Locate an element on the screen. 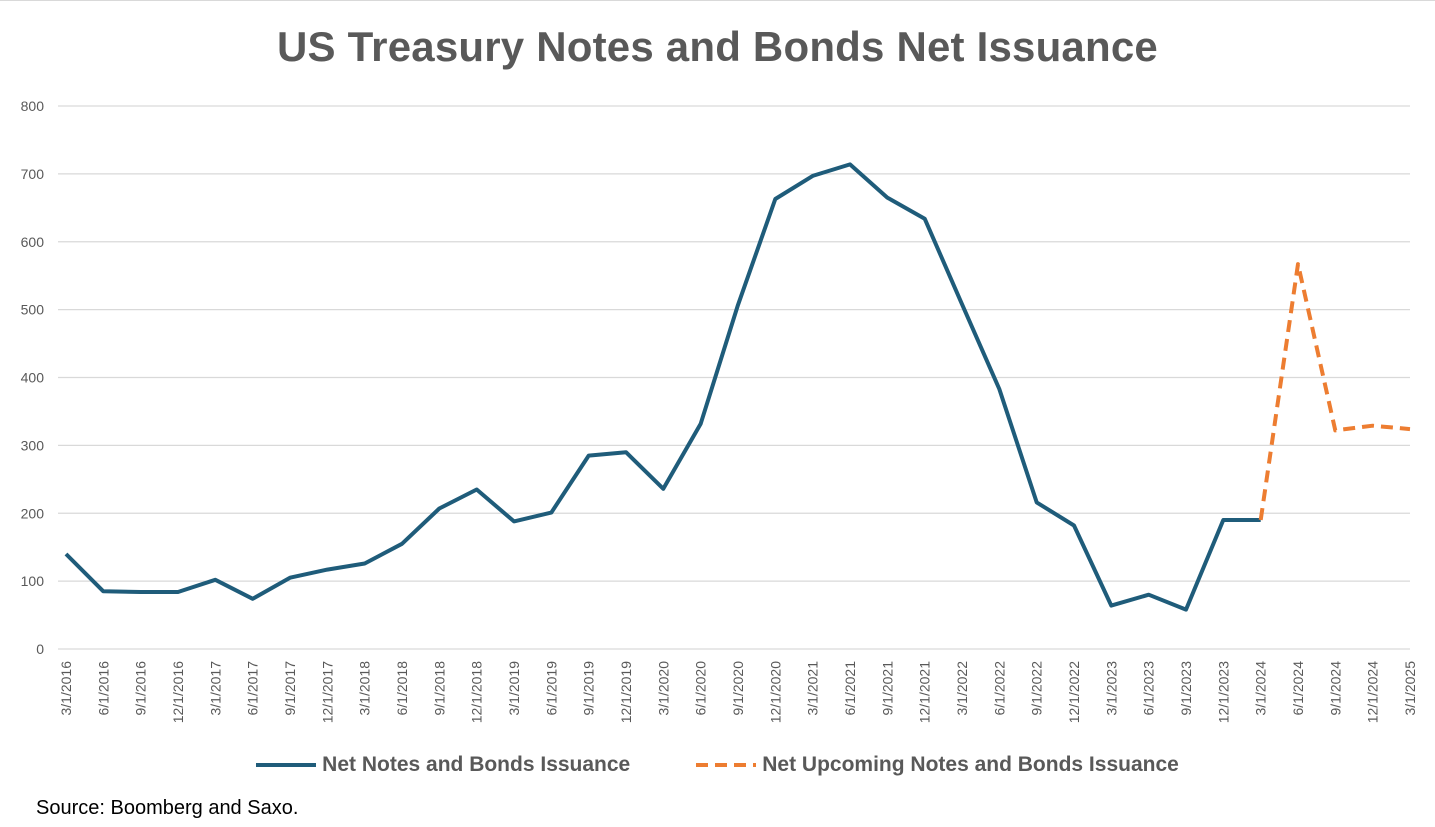  source-note: Source: Boomberg and Saxo. is located at coordinates (167, 808).